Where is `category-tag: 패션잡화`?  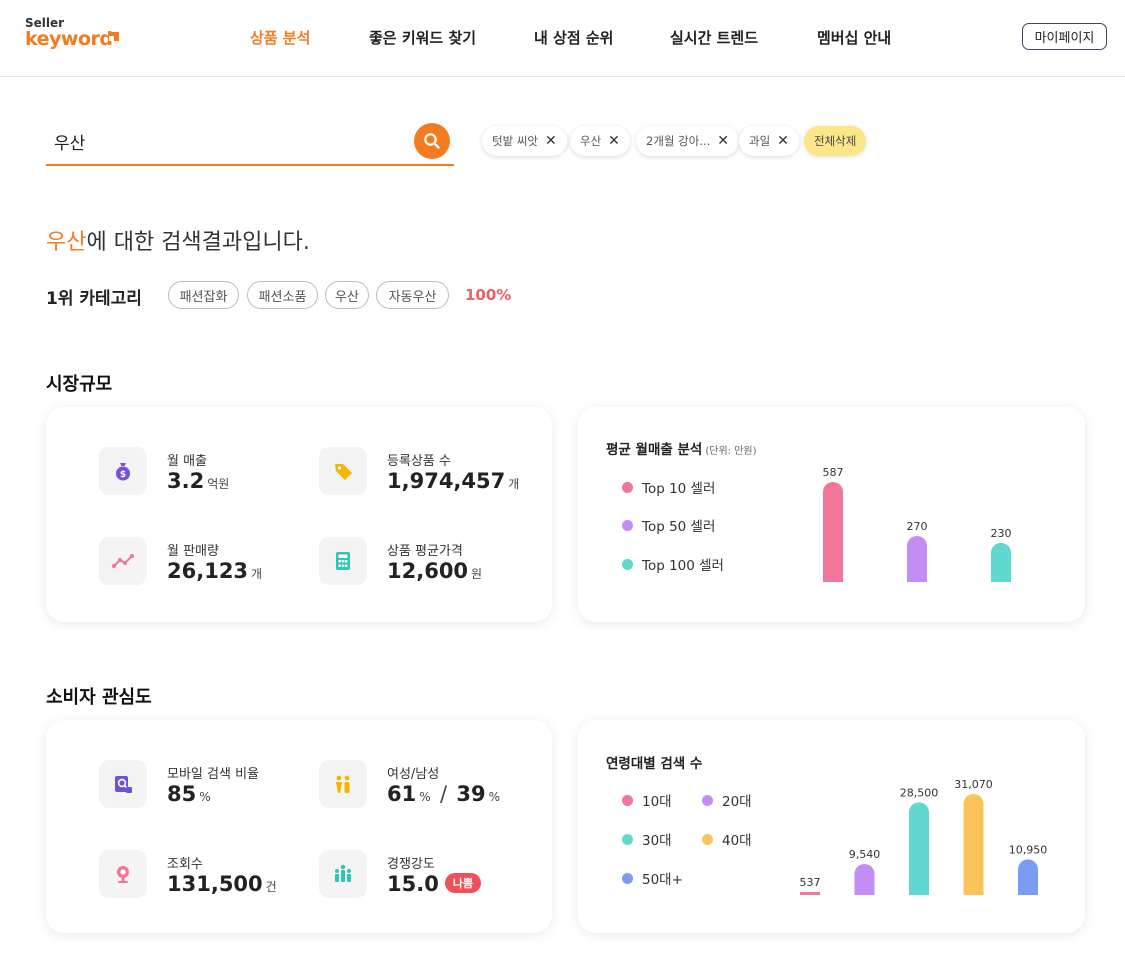
category-tag: 패션잡화 is located at coordinates (203, 295).